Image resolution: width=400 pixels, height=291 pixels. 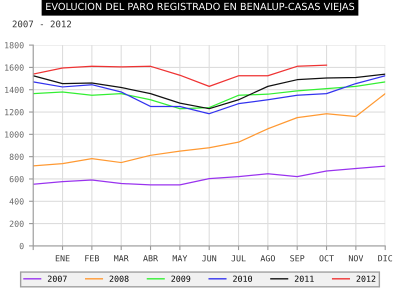 I want to click on legend-label: 2007, so click(x=57, y=279).